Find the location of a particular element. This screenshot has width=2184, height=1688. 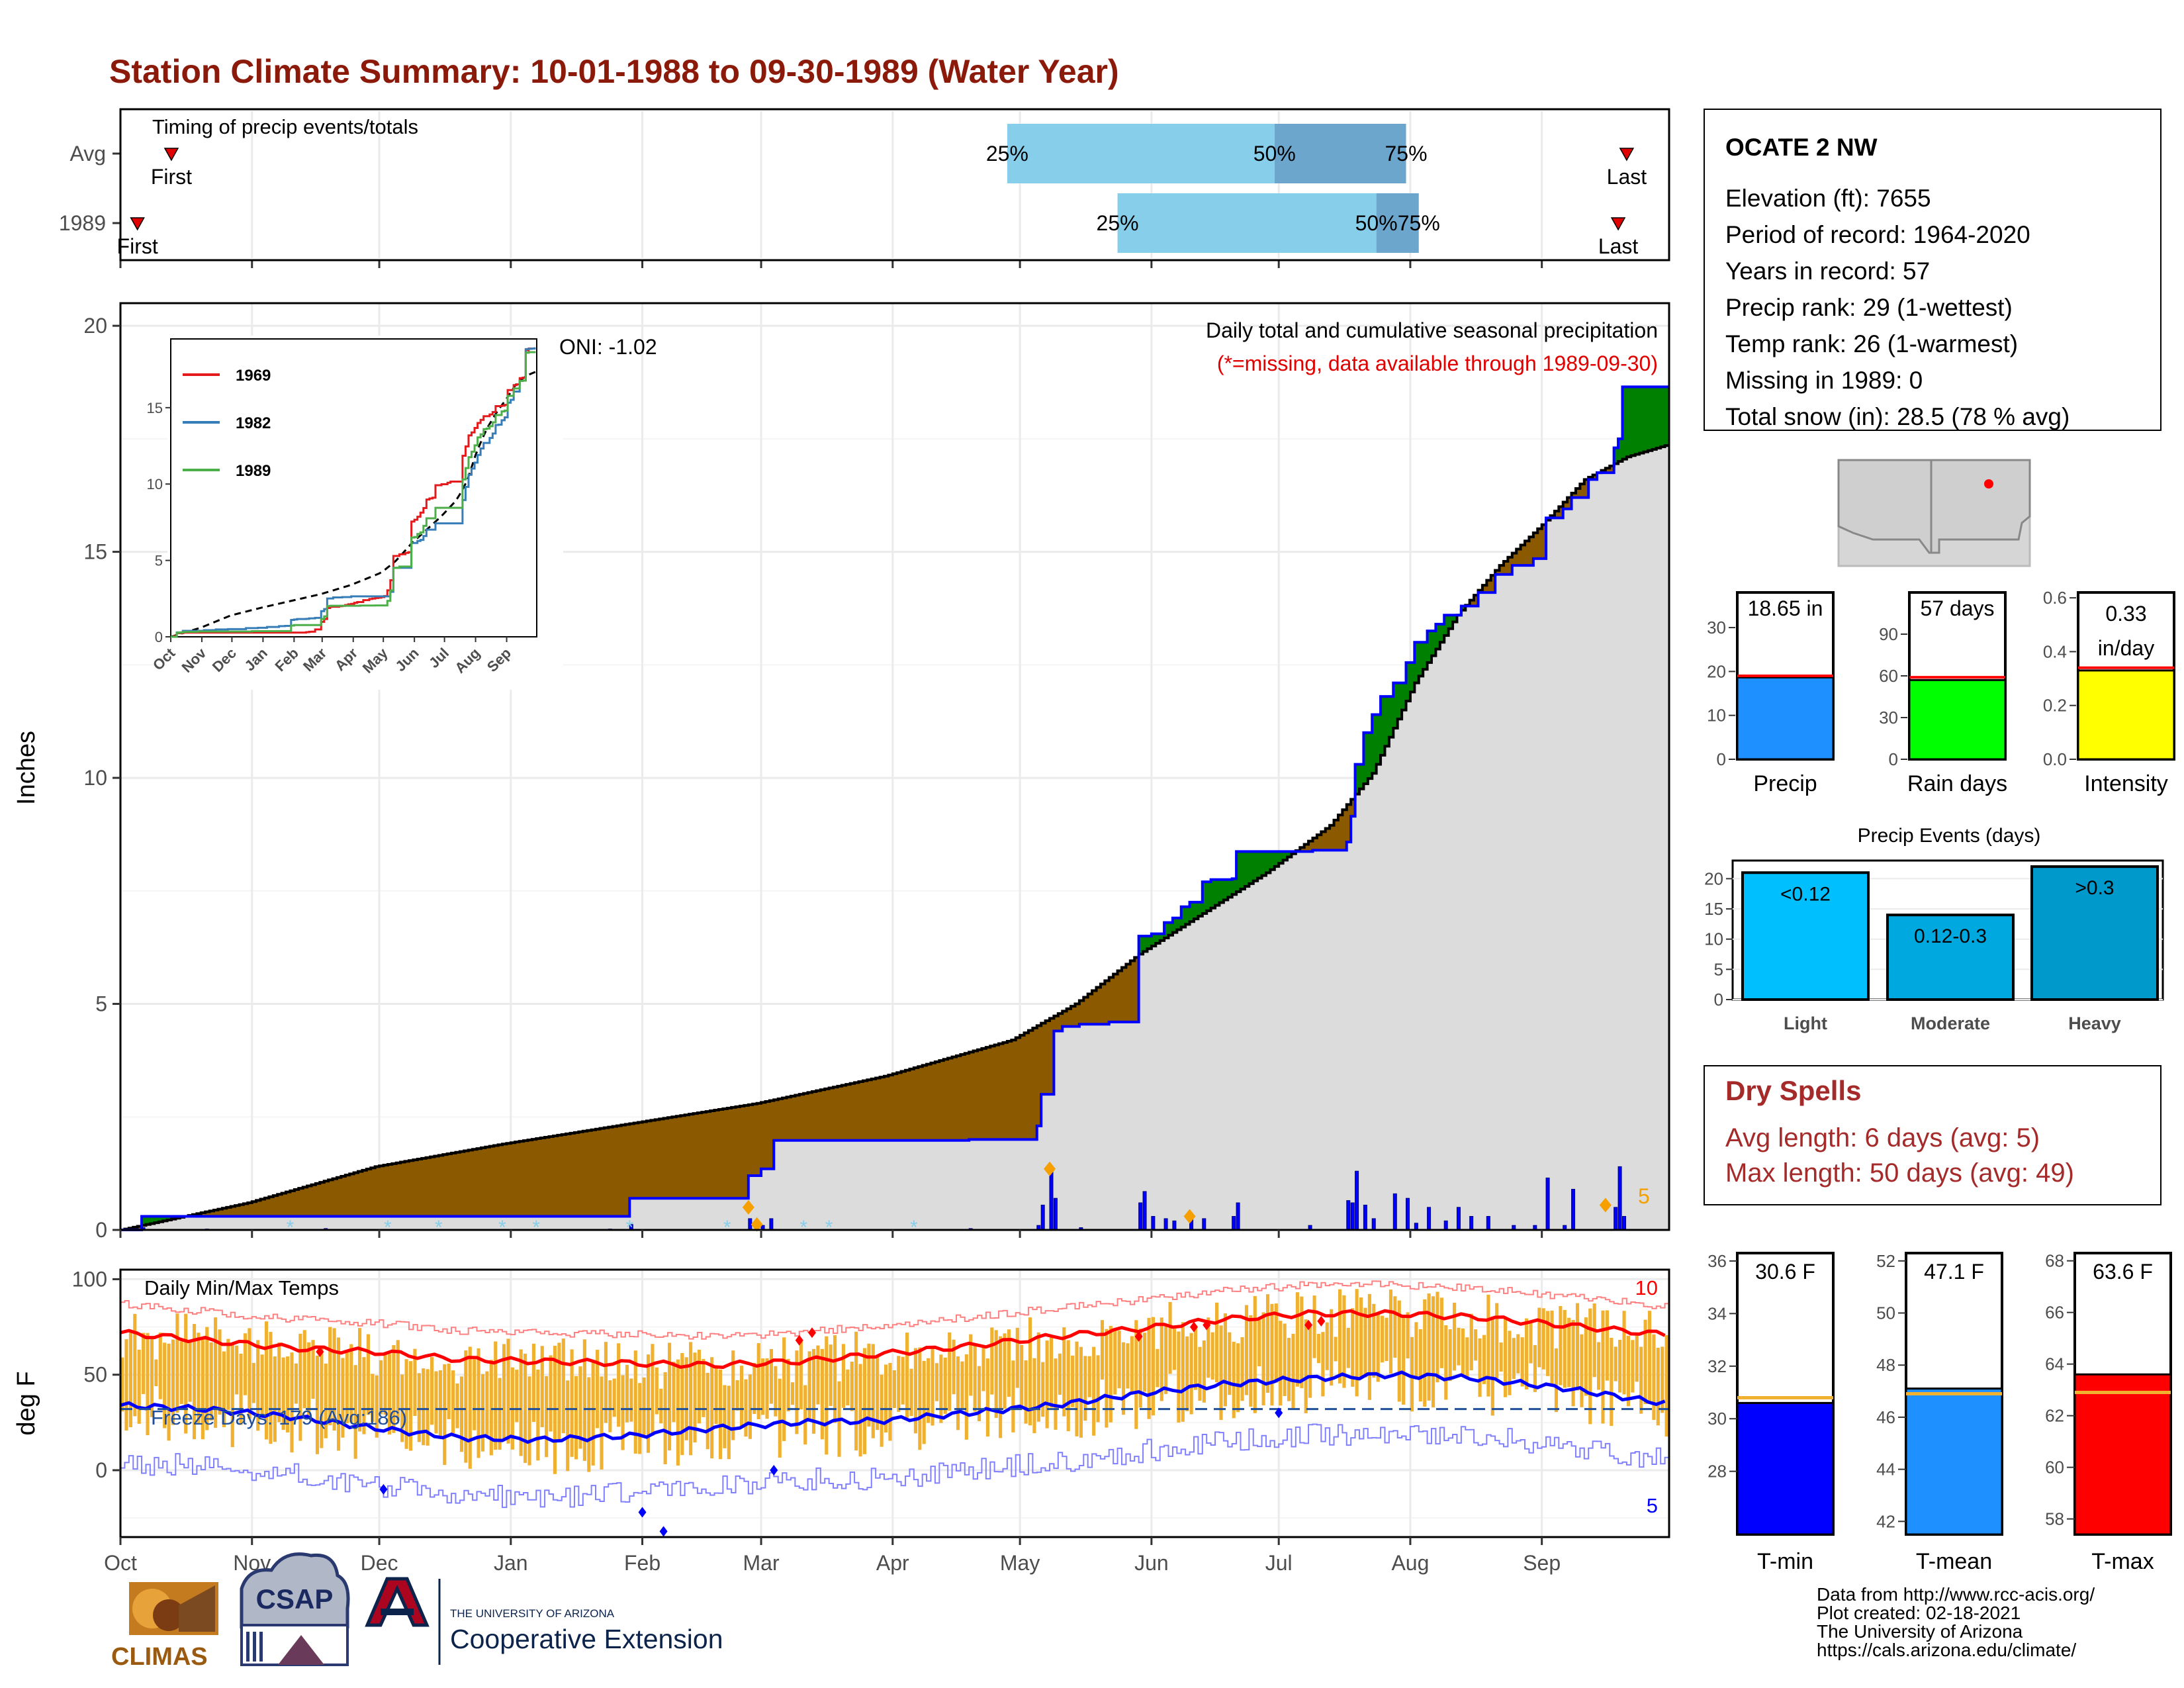

first-event-label: First is located at coordinates (137, 246).